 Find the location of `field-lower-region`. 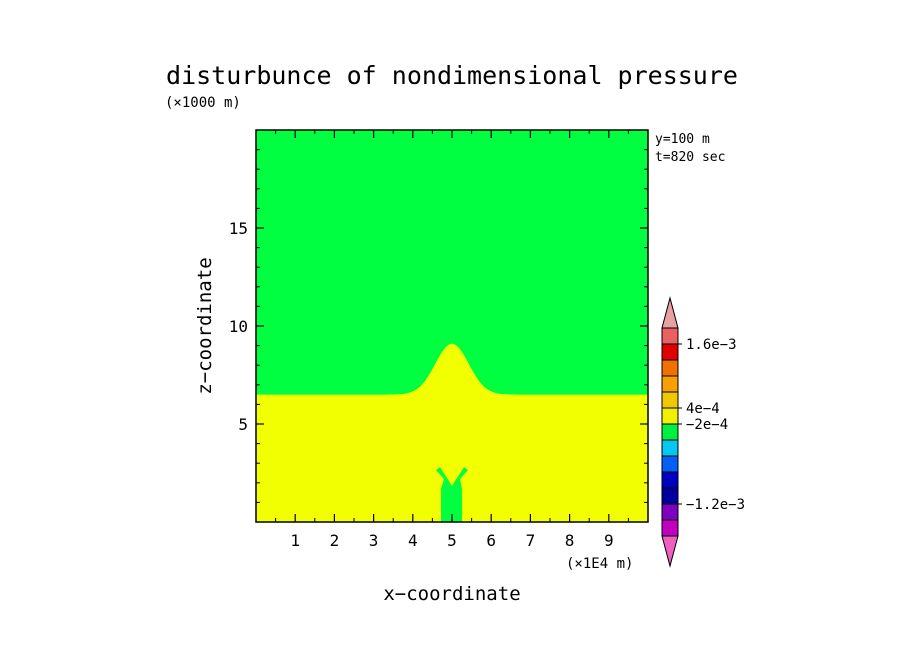

field-lower-region is located at coordinates (452, 432).